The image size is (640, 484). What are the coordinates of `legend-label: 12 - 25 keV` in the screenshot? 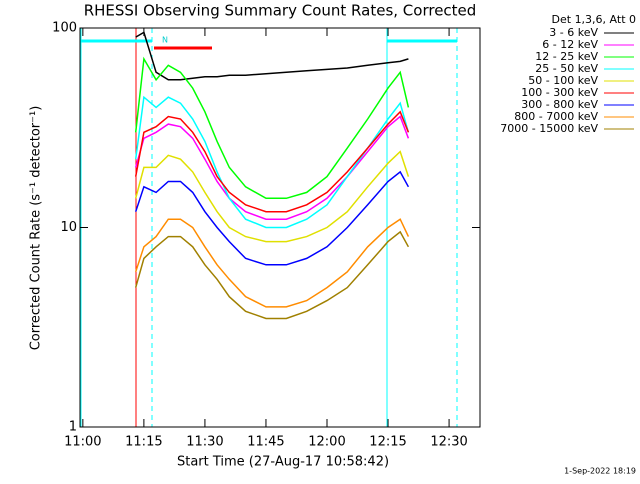 It's located at (566, 56).